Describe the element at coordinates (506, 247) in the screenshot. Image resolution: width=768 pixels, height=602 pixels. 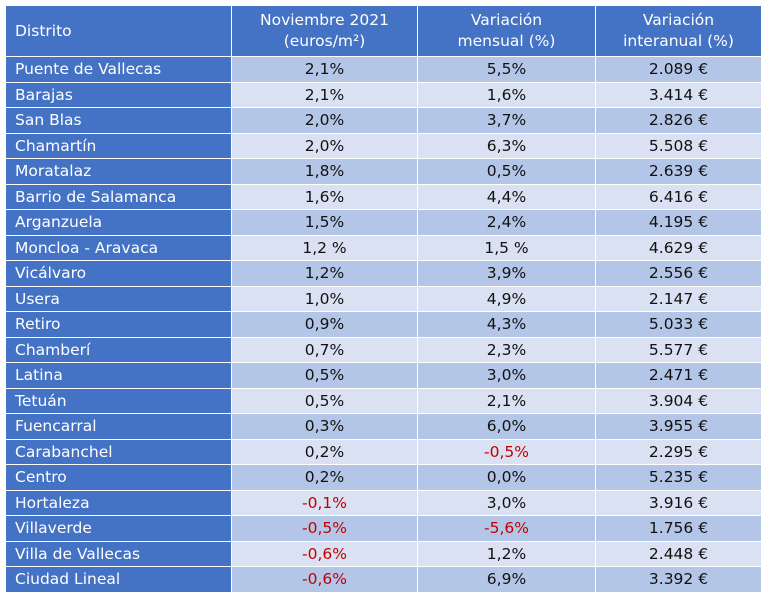
I see `variacion-mensual-cell: 1,5 %` at that location.